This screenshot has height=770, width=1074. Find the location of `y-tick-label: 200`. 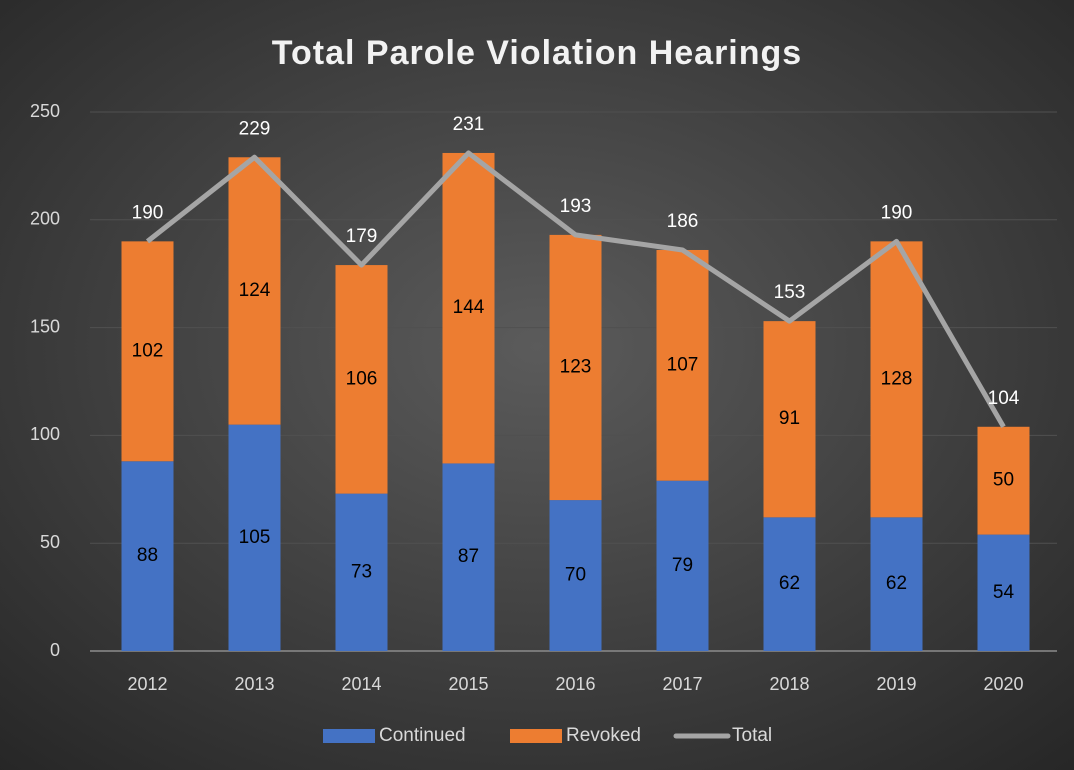

y-tick-label: 200 is located at coordinates (45, 219).